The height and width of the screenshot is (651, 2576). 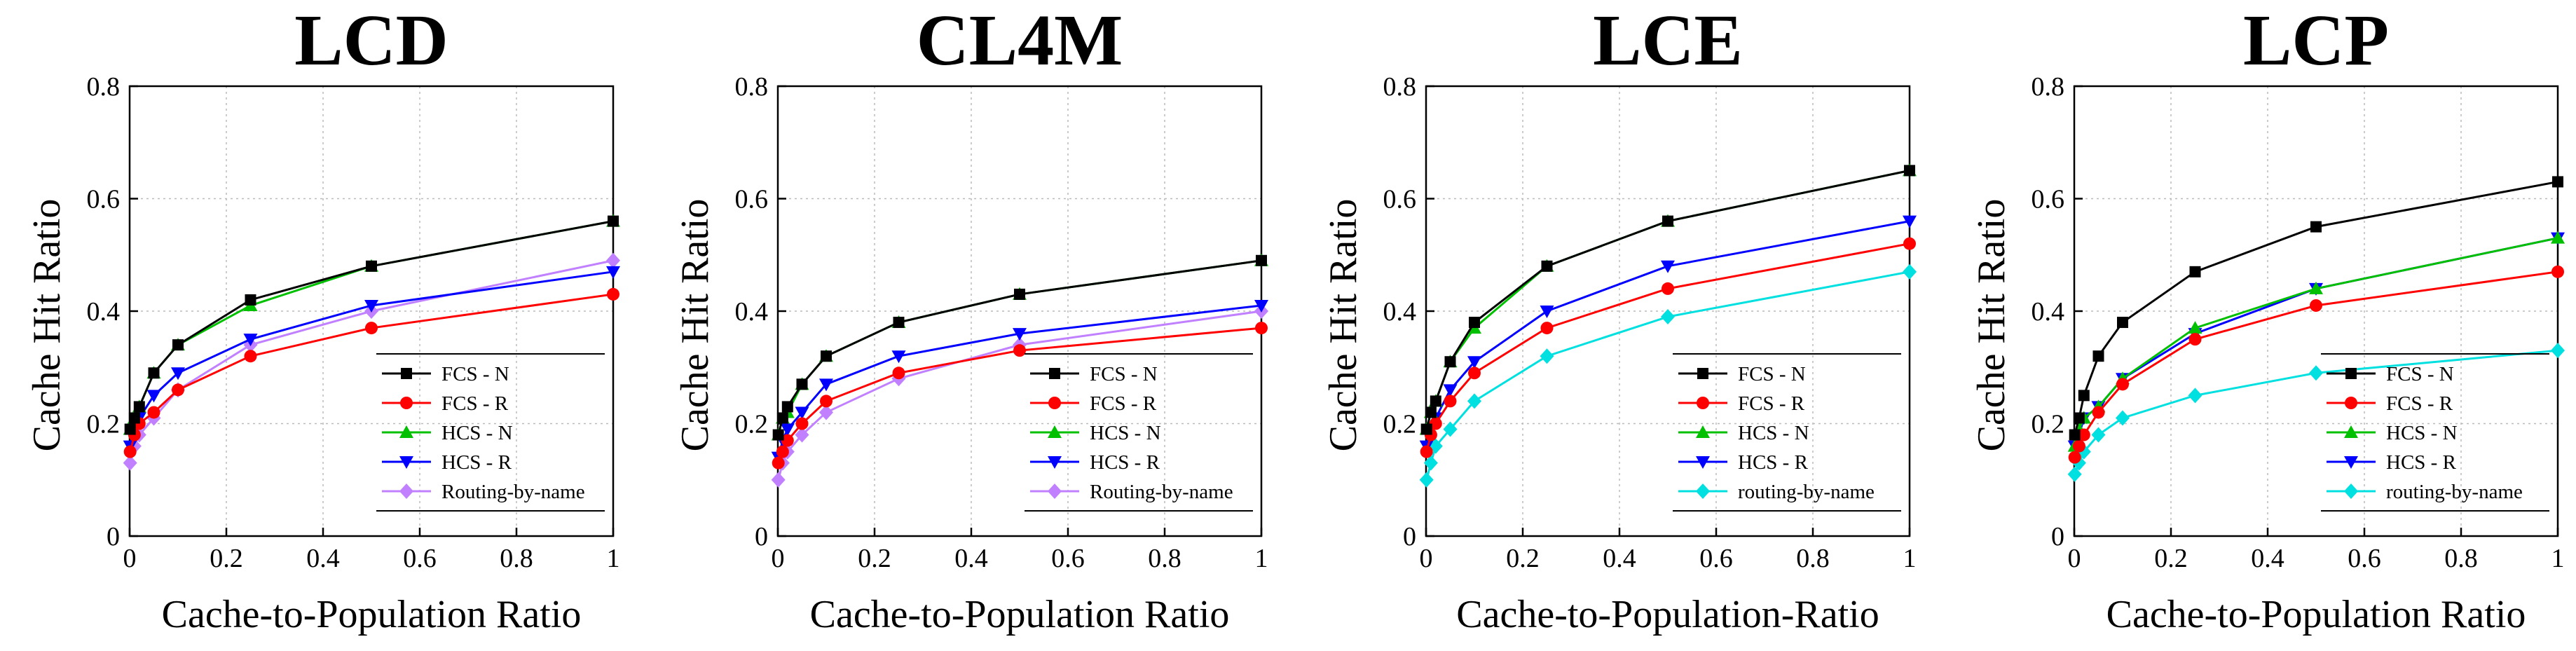 I want to click on y-tick-label: 0.2, so click(x=752, y=424).